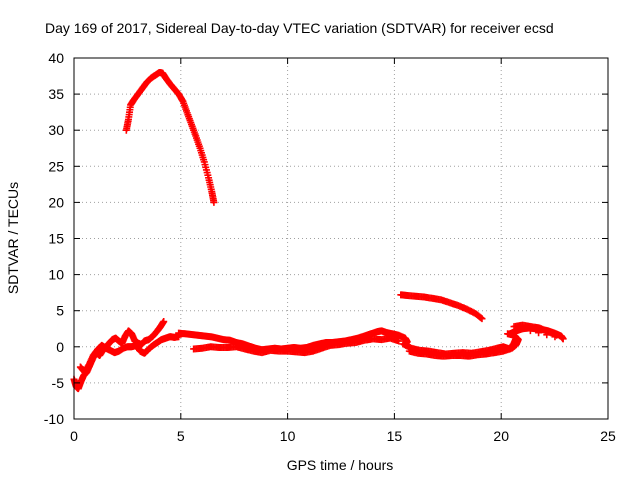  Describe the element at coordinates (296, 345) in the screenshot. I see `series-arc-low-d` at that location.